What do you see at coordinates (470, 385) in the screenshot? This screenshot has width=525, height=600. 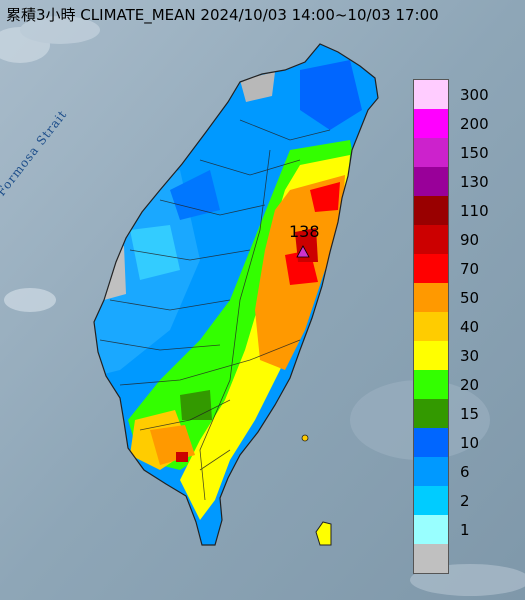 I see `legend-label: 20` at bounding box center [470, 385].